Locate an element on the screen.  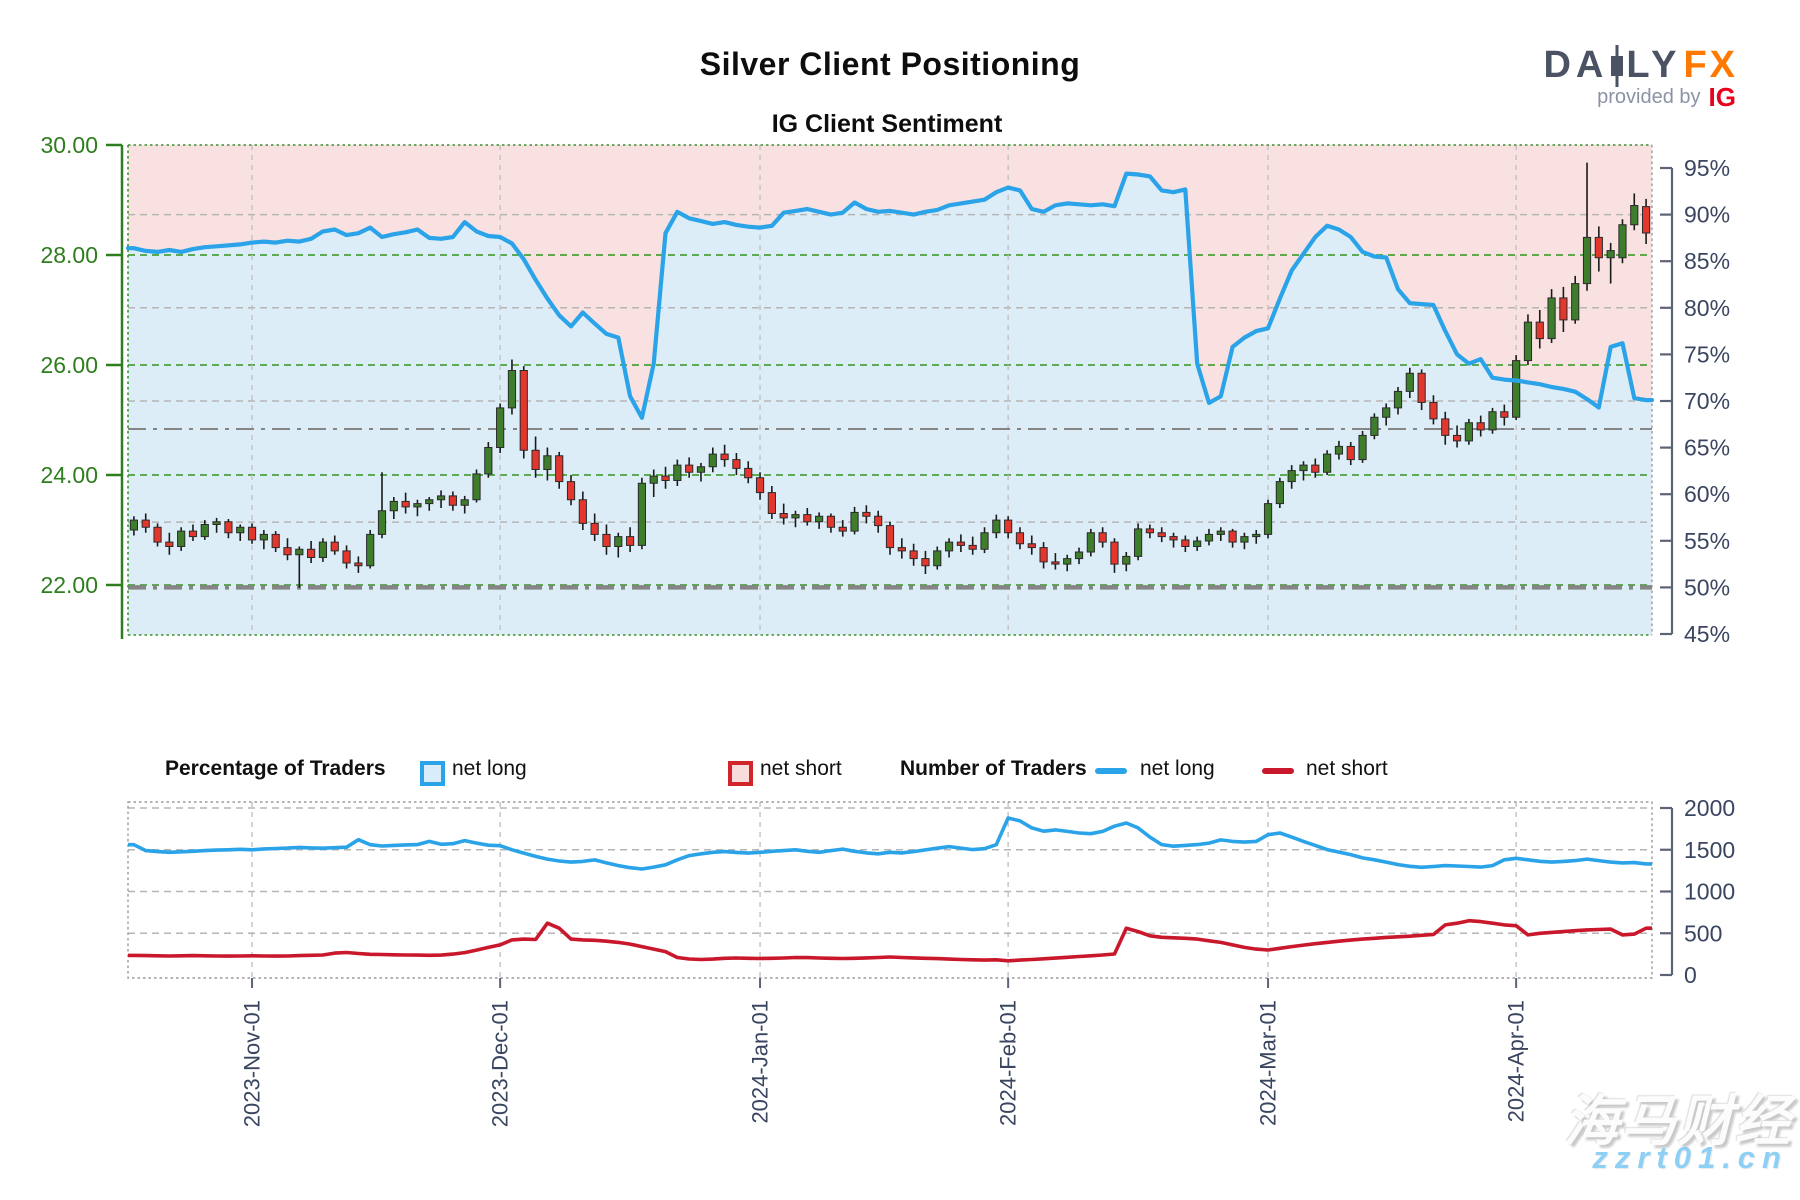
svg-text: 1000 is located at coordinates (1709, 892).